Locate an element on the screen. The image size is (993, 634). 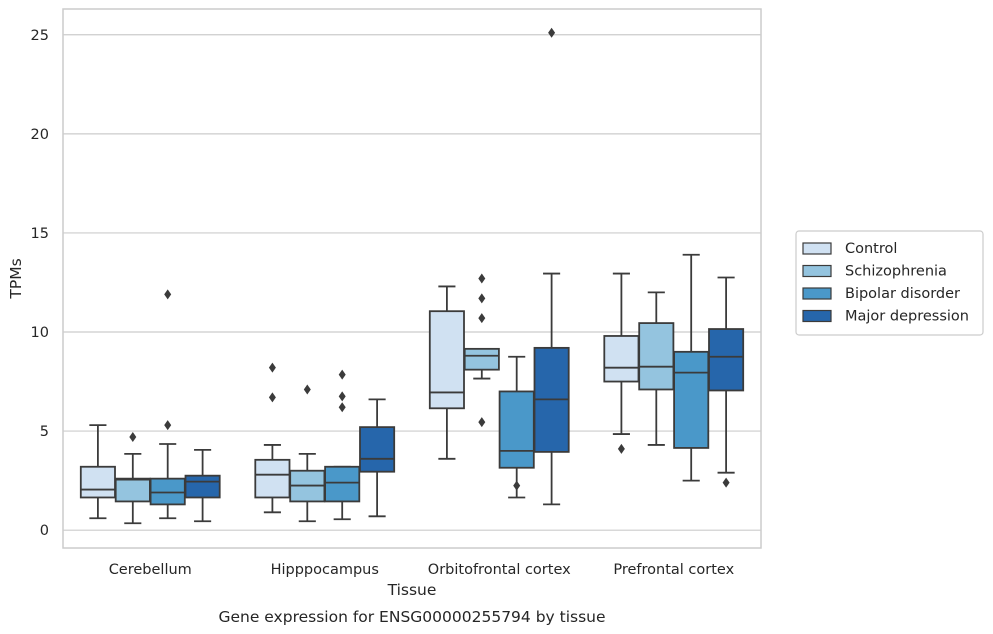
y-tick-label: 20 is located at coordinates (40, 135).